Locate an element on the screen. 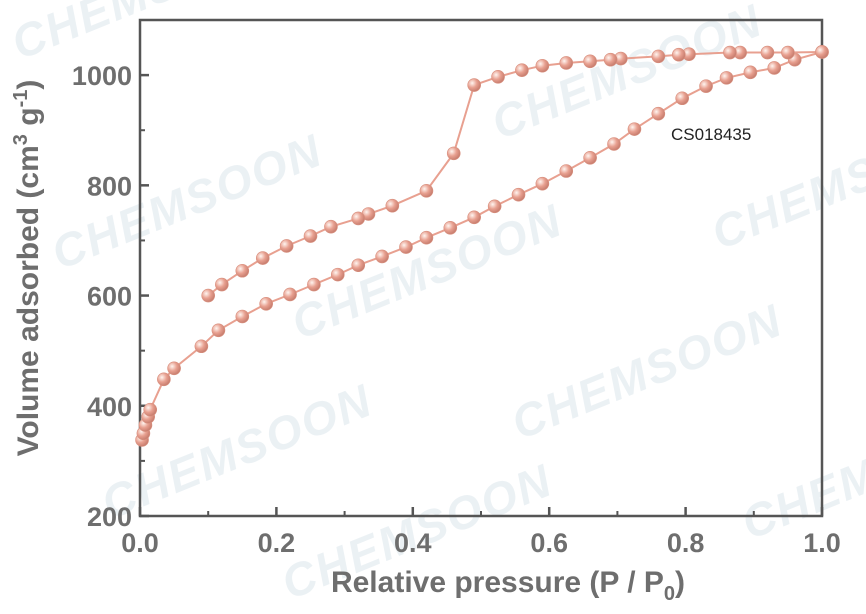 This screenshot has height=614, width=866. annotation-label: CS018435 is located at coordinates (711, 134).